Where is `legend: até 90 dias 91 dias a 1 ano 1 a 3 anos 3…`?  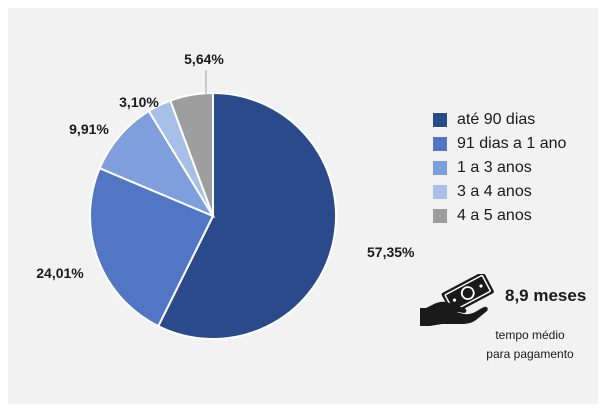
legend: até 90 dias 91 dias a 1 ano 1 a 3 anos 3… is located at coordinates (499, 168).